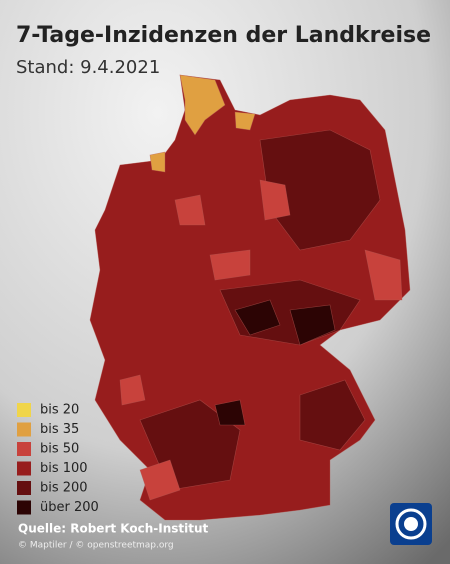 The width and height of the screenshot is (450, 564). Describe the element at coordinates (411, 524) in the screenshot. I see `logo` at that location.